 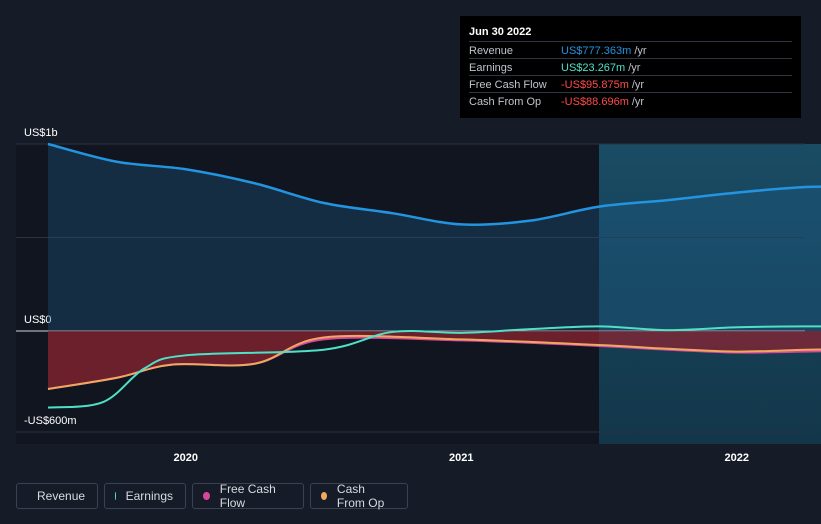 What do you see at coordinates (595, 85) in the screenshot?
I see `tooltip-value: -US$95.875m` at bounding box center [595, 85].